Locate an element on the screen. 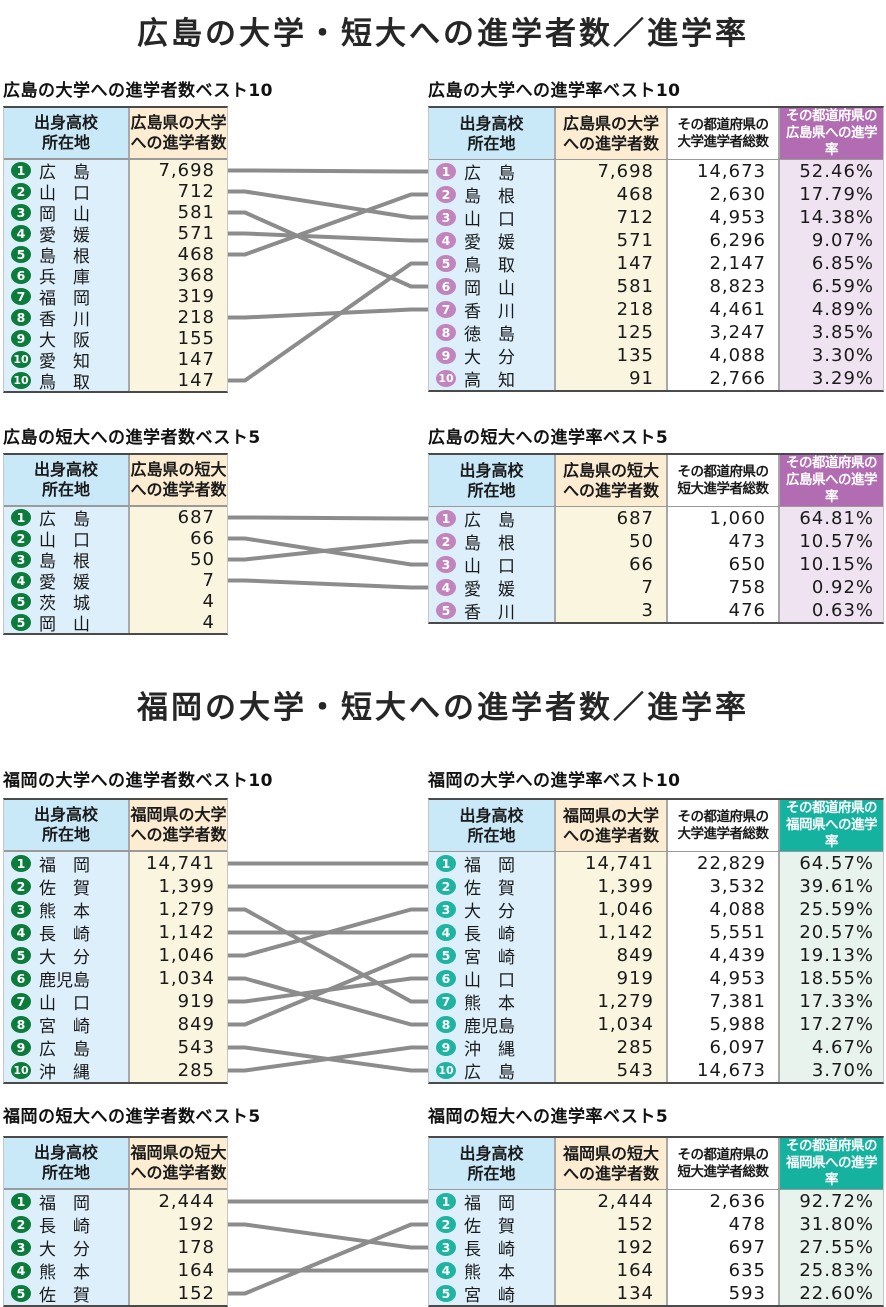  prefecture-cell: 2 佐 賀 is located at coordinates (66, 886).